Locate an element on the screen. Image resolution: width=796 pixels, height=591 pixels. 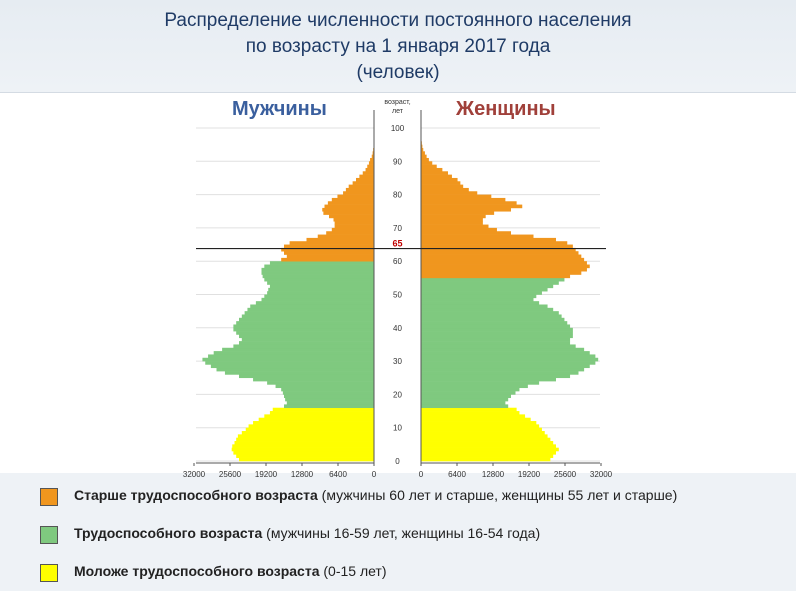
age-tick-40: 40 is located at coordinates (397, 328).